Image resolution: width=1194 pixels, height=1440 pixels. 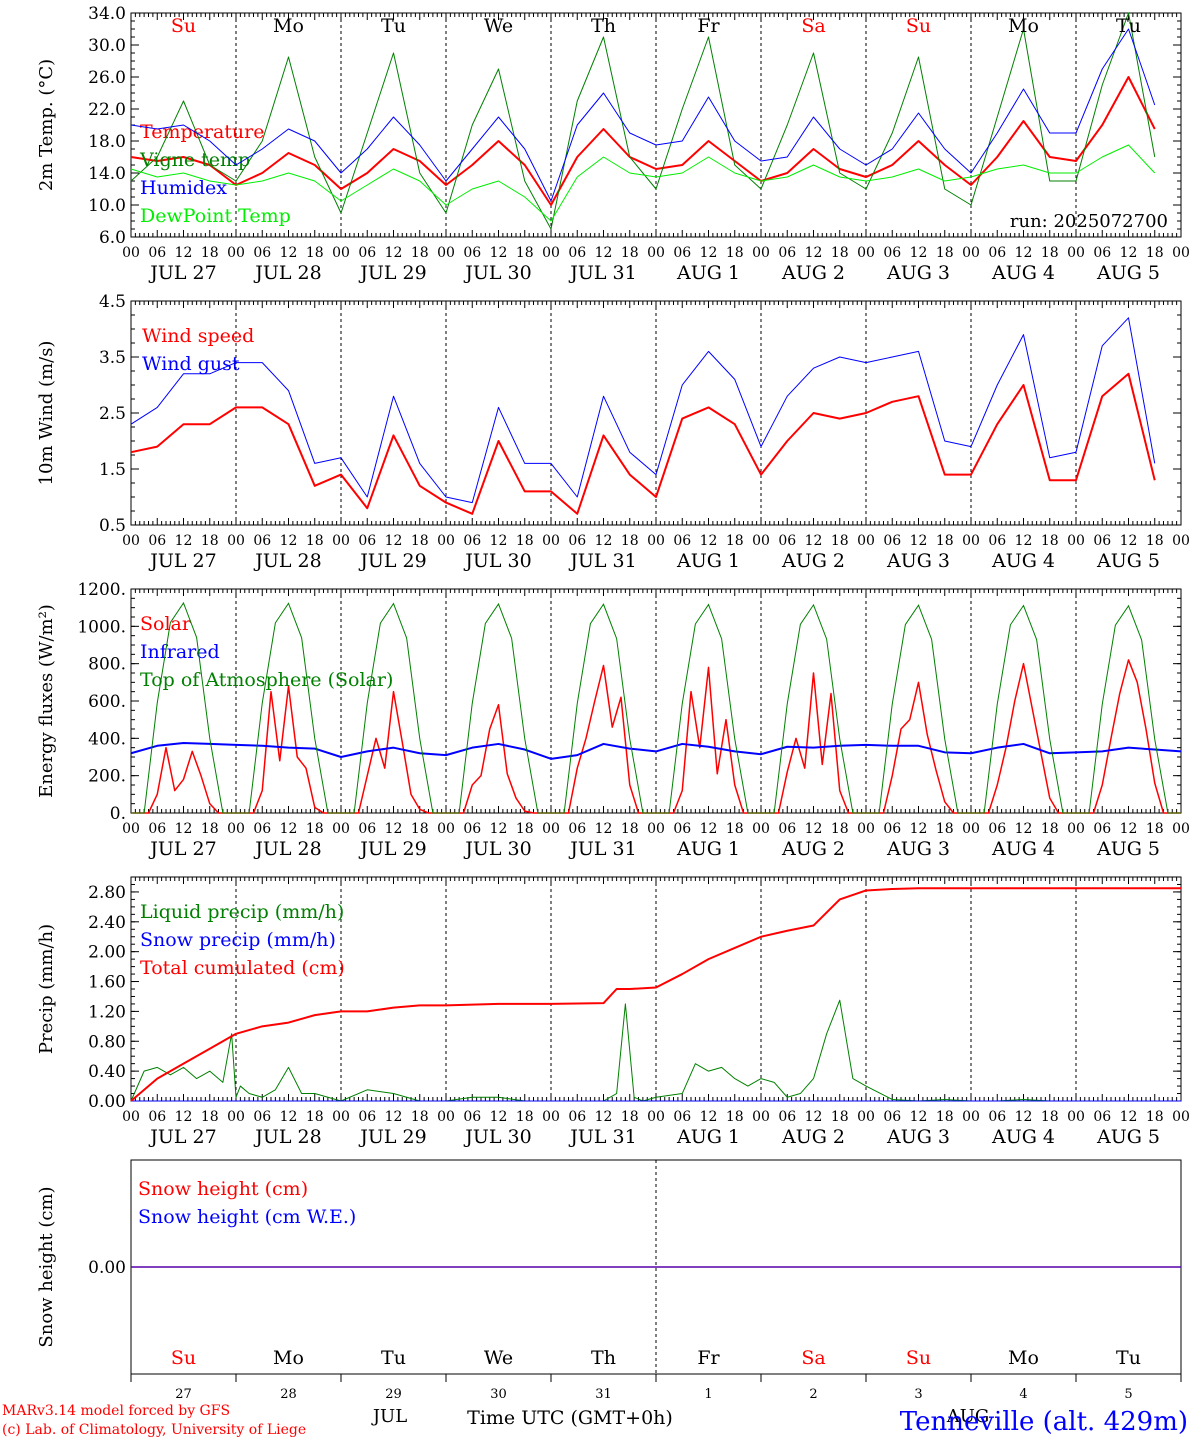 What do you see at coordinates (46, 701) in the screenshot?
I see `y-axis-label: Energy fluxes (W/m²)` at bounding box center [46, 701].